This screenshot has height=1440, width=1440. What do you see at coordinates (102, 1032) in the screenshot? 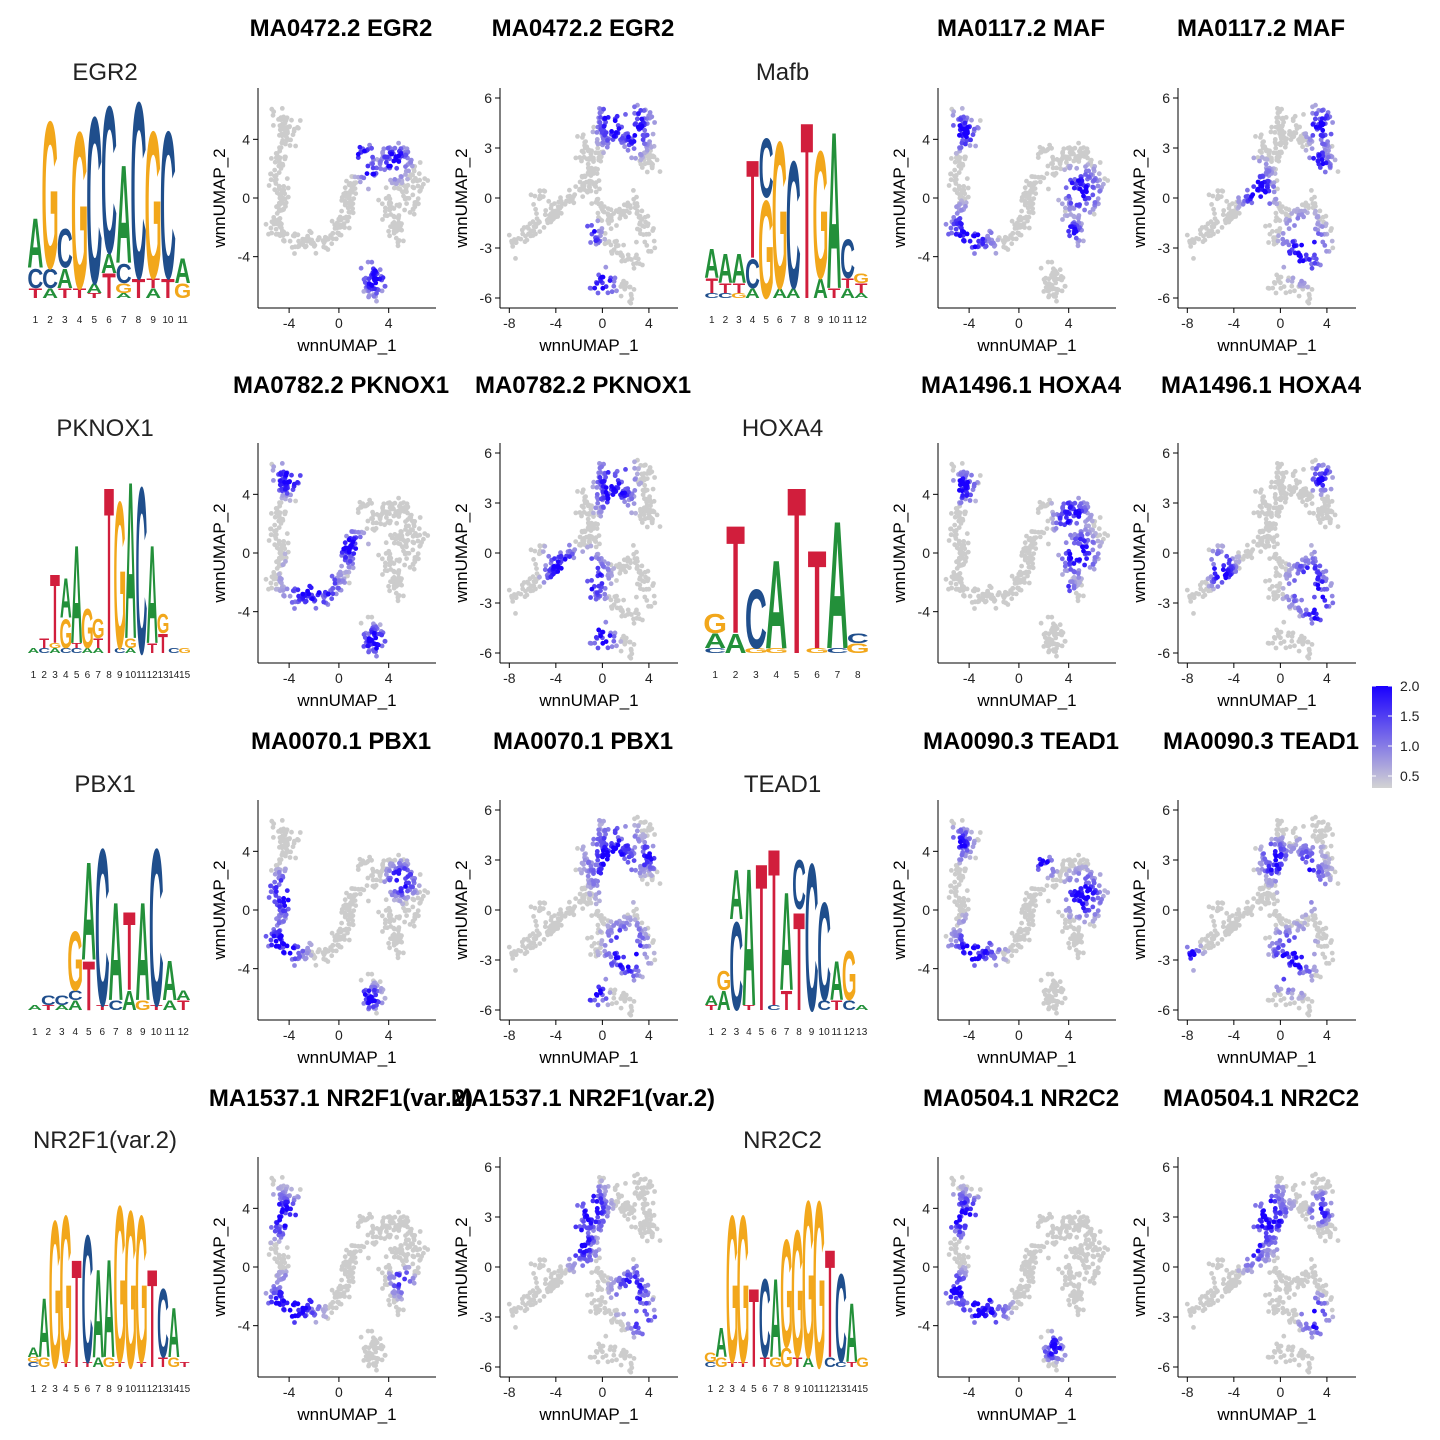
I see `logo-position-label: 6` at bounding box center [102, 1032].